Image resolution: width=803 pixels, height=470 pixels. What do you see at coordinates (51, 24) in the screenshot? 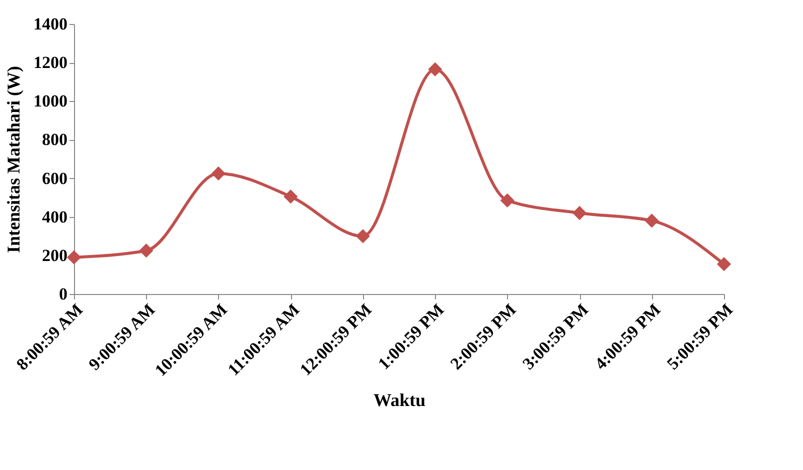
I see `y-tick-label: 1400` at bounding box center [51, 24].